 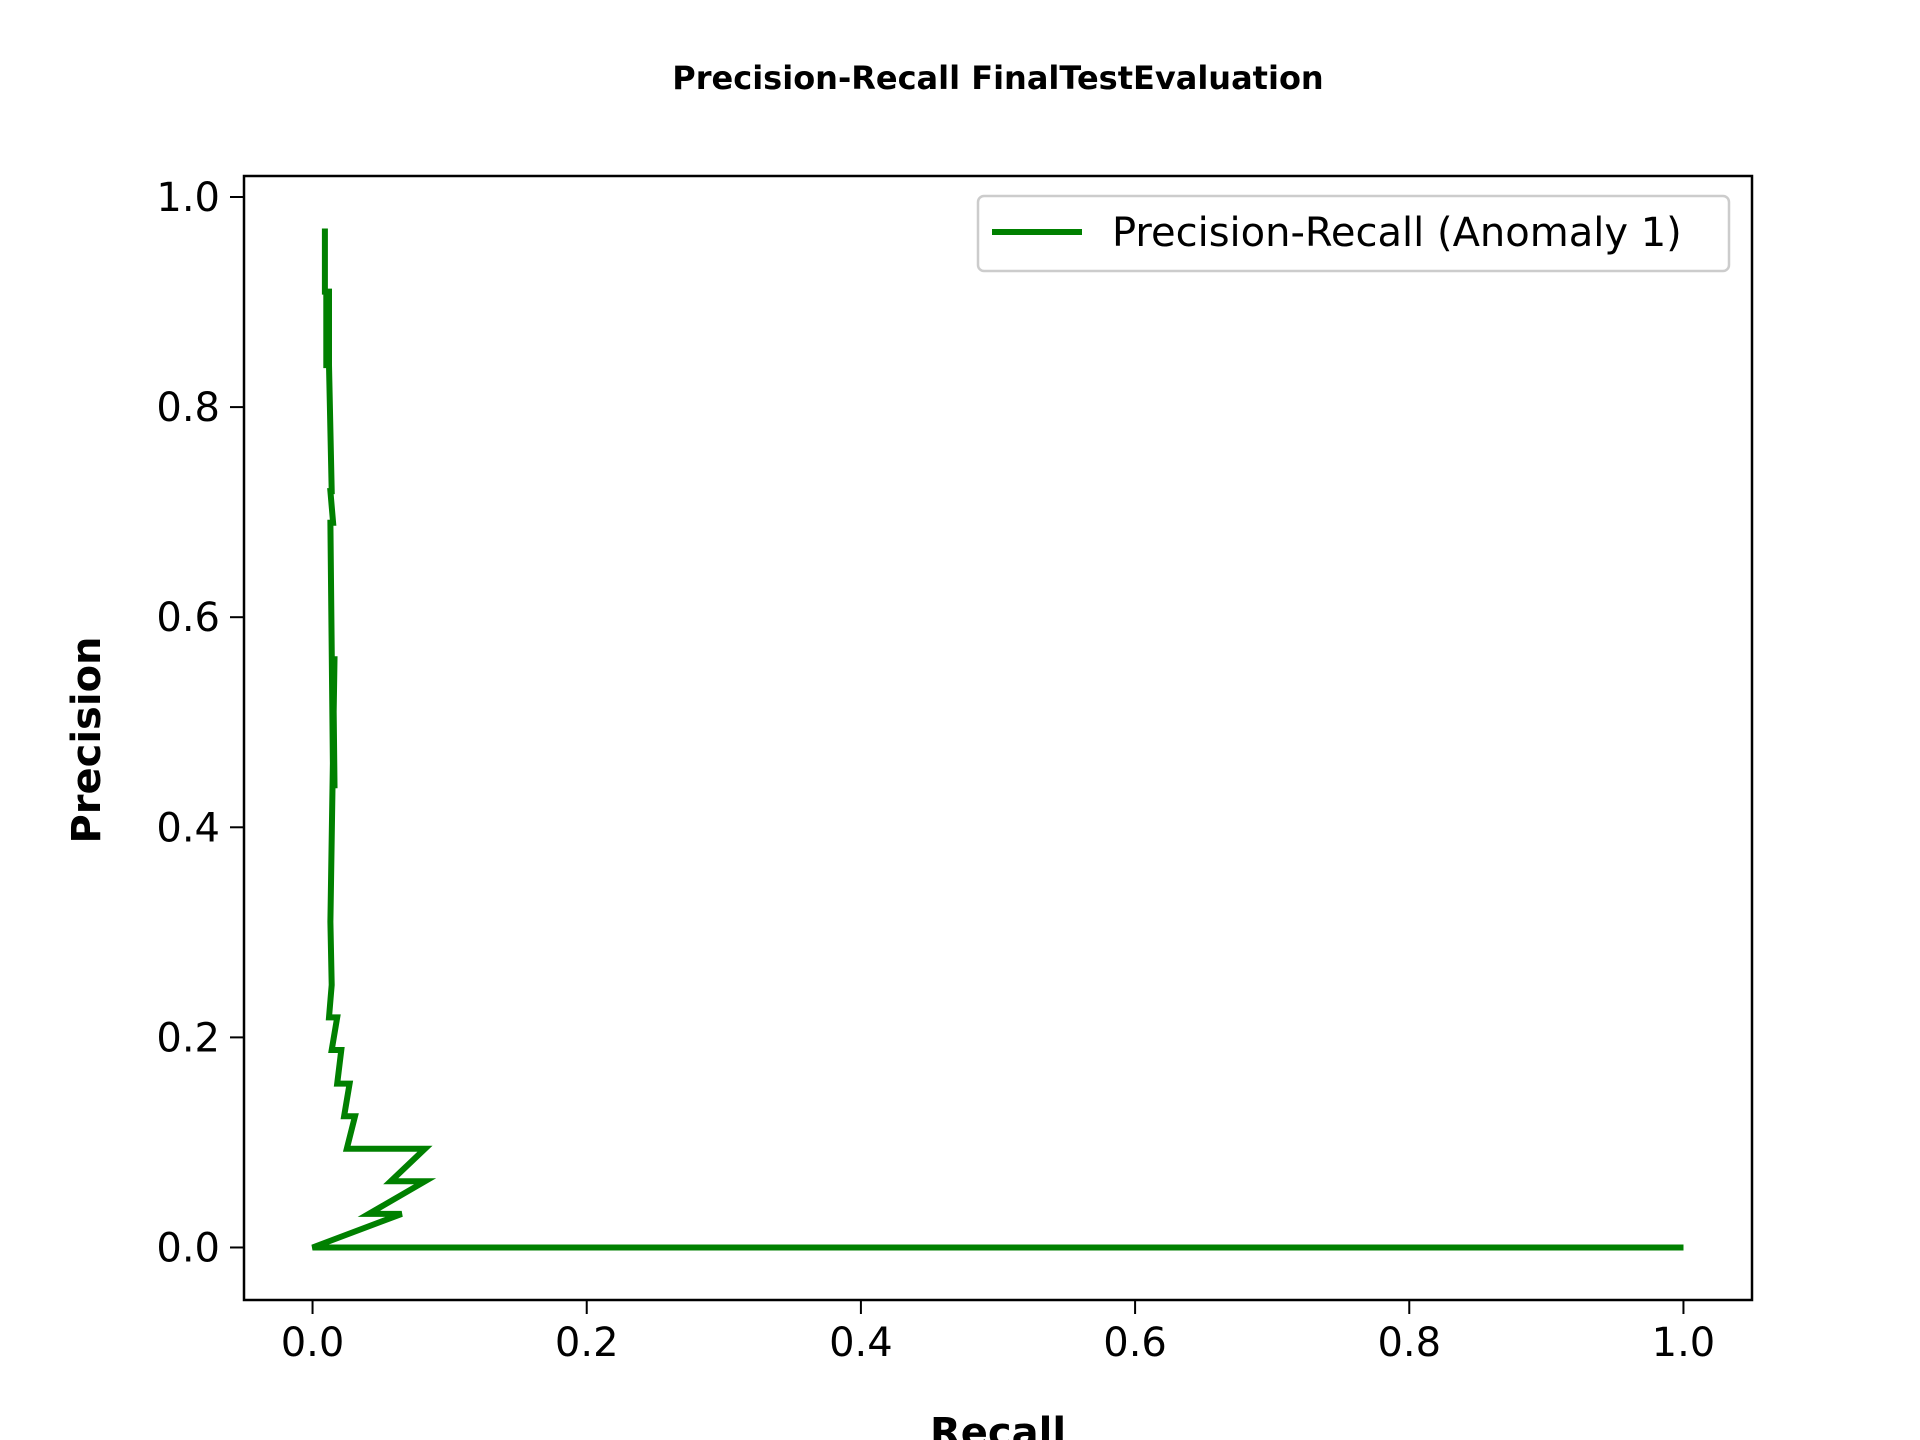 I want to click on legend-box, so click(x=1353, y=233).